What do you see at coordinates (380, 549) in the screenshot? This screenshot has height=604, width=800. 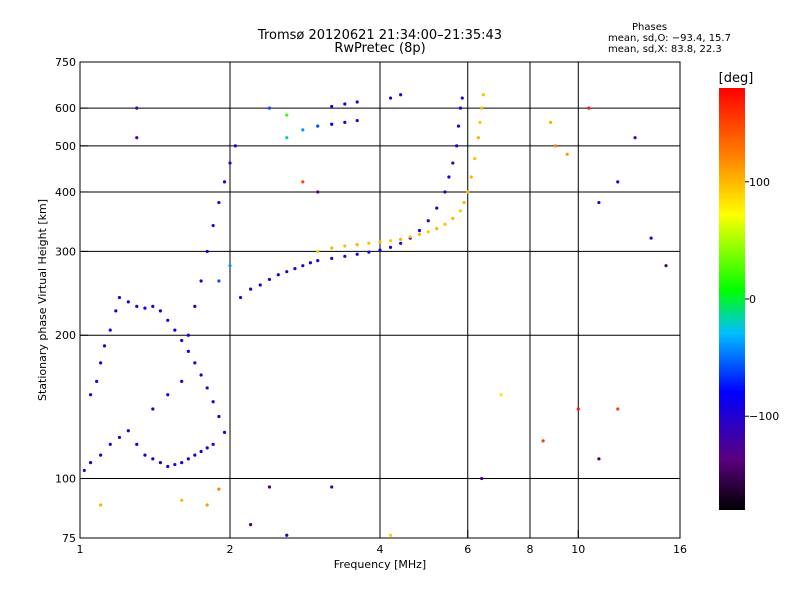 I see `x-tick-label: 4` at bounding box center [380, 549].